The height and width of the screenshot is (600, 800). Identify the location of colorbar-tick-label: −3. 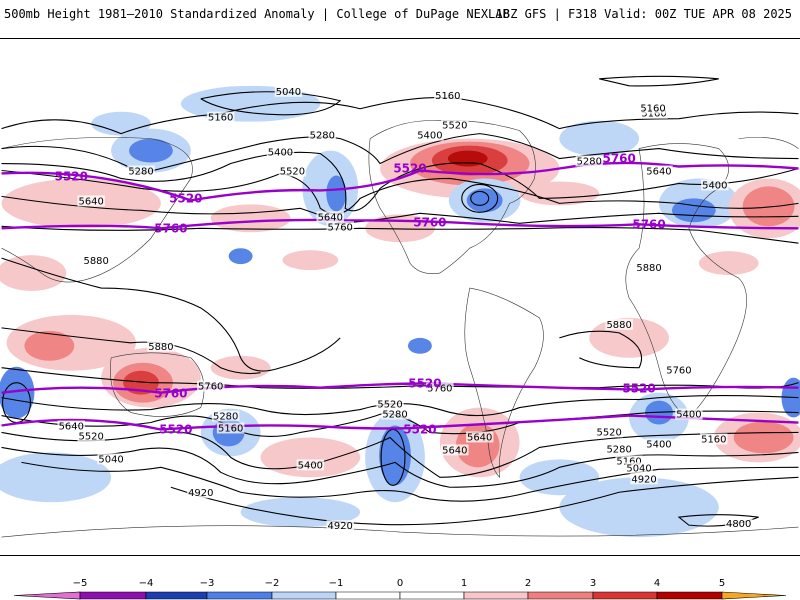
(207, 583).